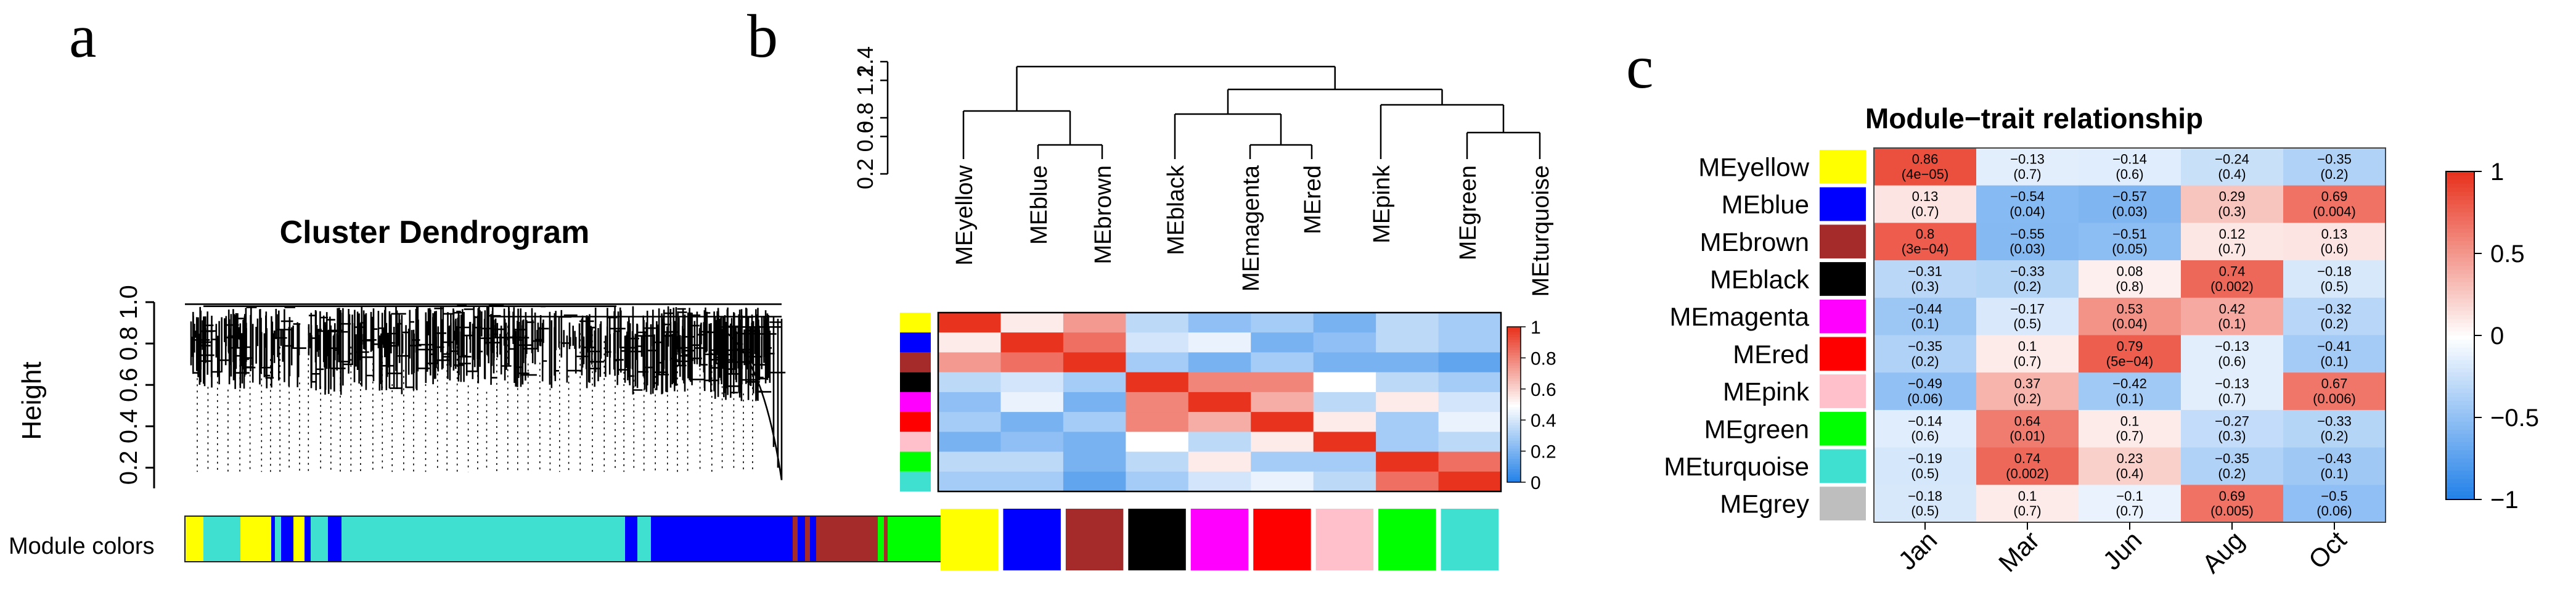  I want to click on module-trait-correlation: −0.44, so click(1925, 308).